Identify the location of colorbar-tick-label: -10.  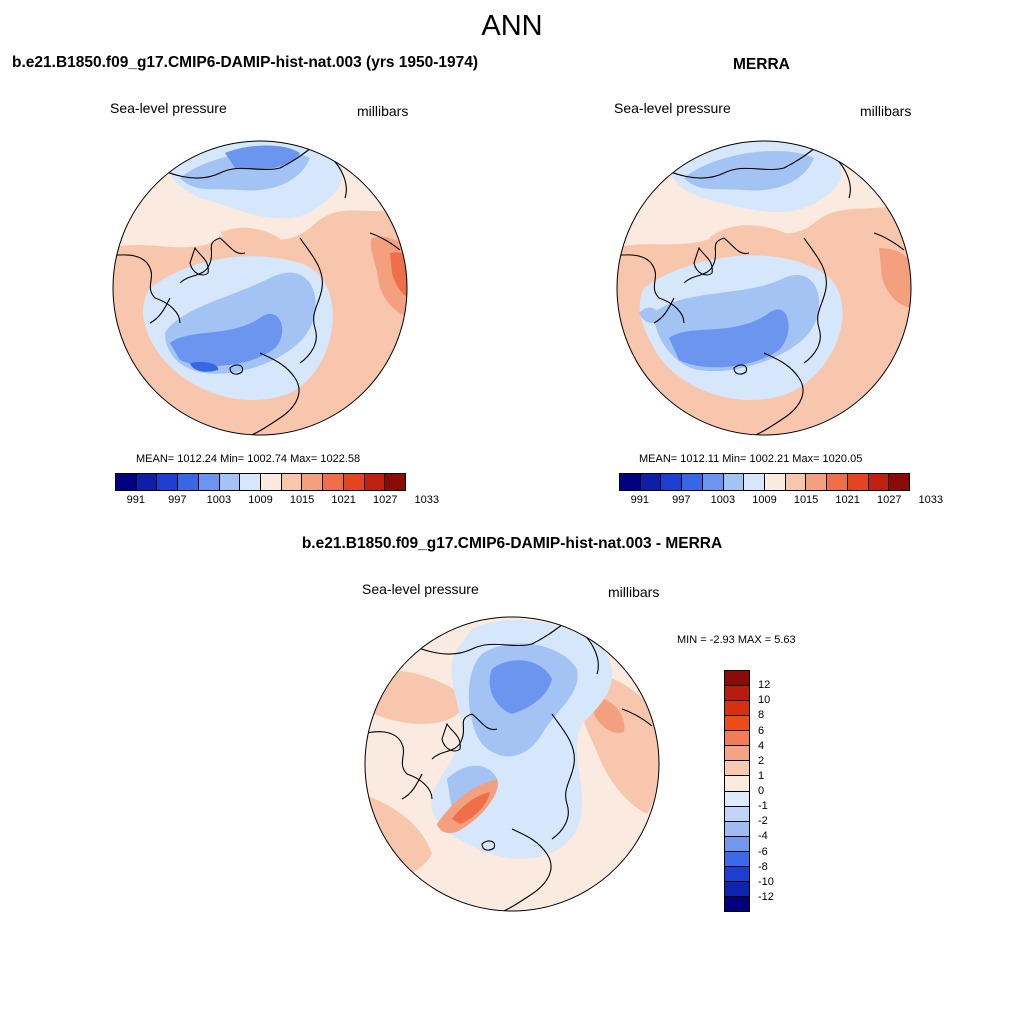
(766, 881).